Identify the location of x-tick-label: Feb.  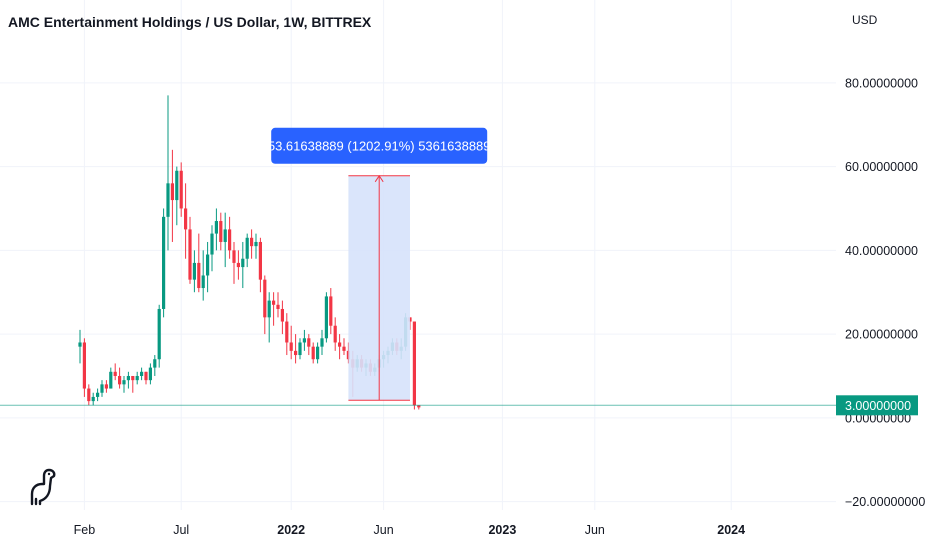
(85, 530).